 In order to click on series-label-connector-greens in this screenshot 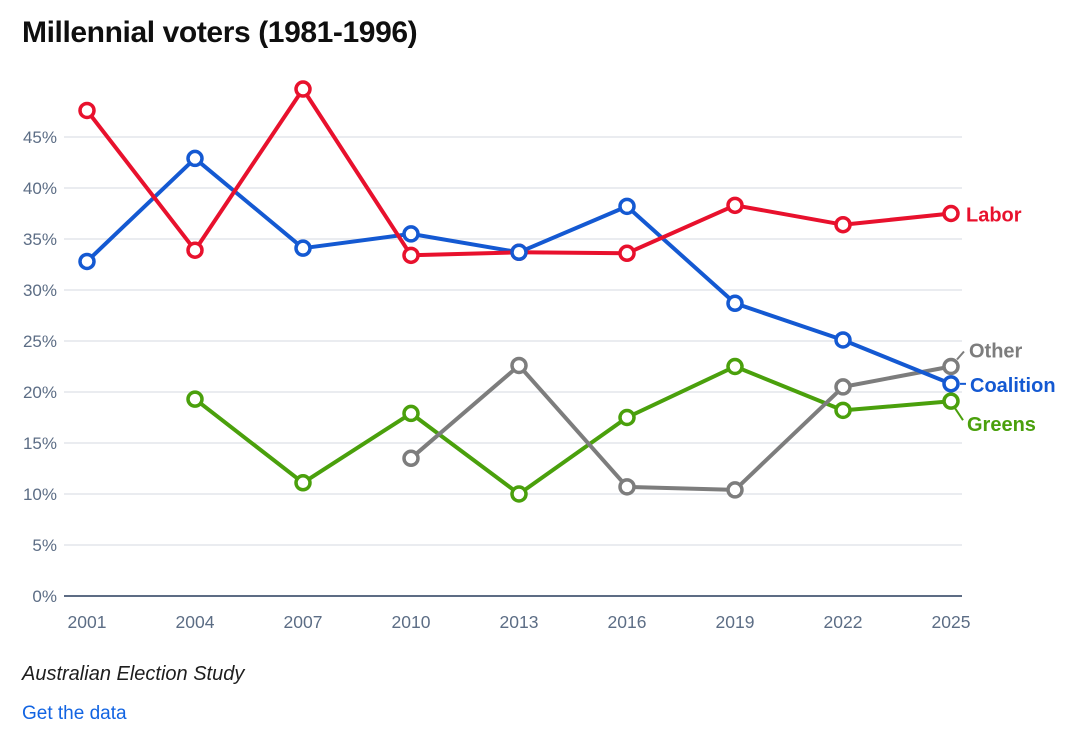, I will do `click(959, 414)`.